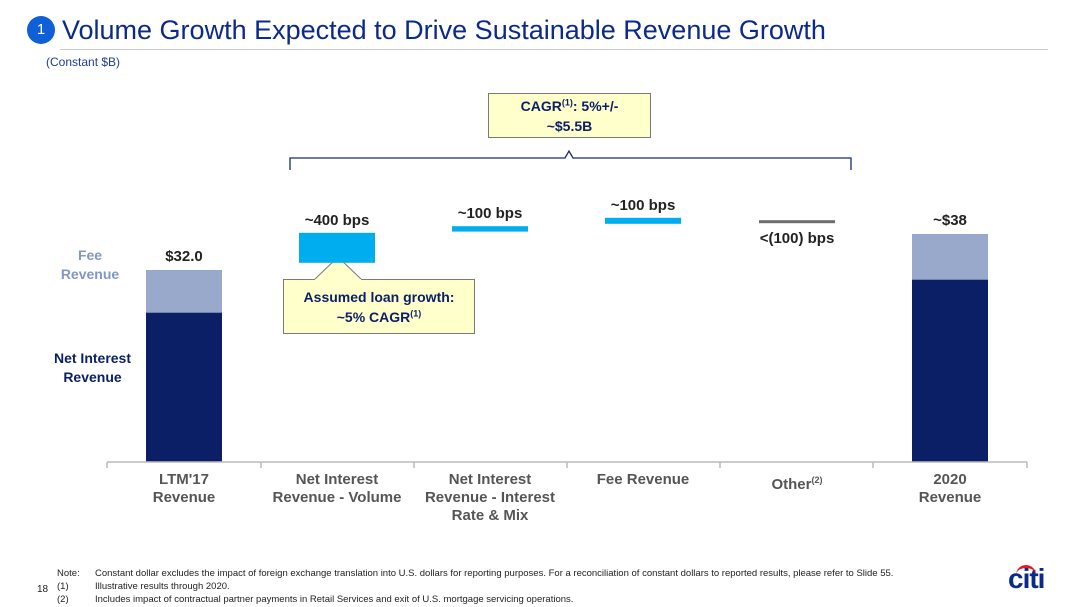 The image size is (1080, 607). What do you see at coordinates (490, 515) in the screenshot?
I see `x-category-line: Rate & Mix` at bounding box center [490, 515].